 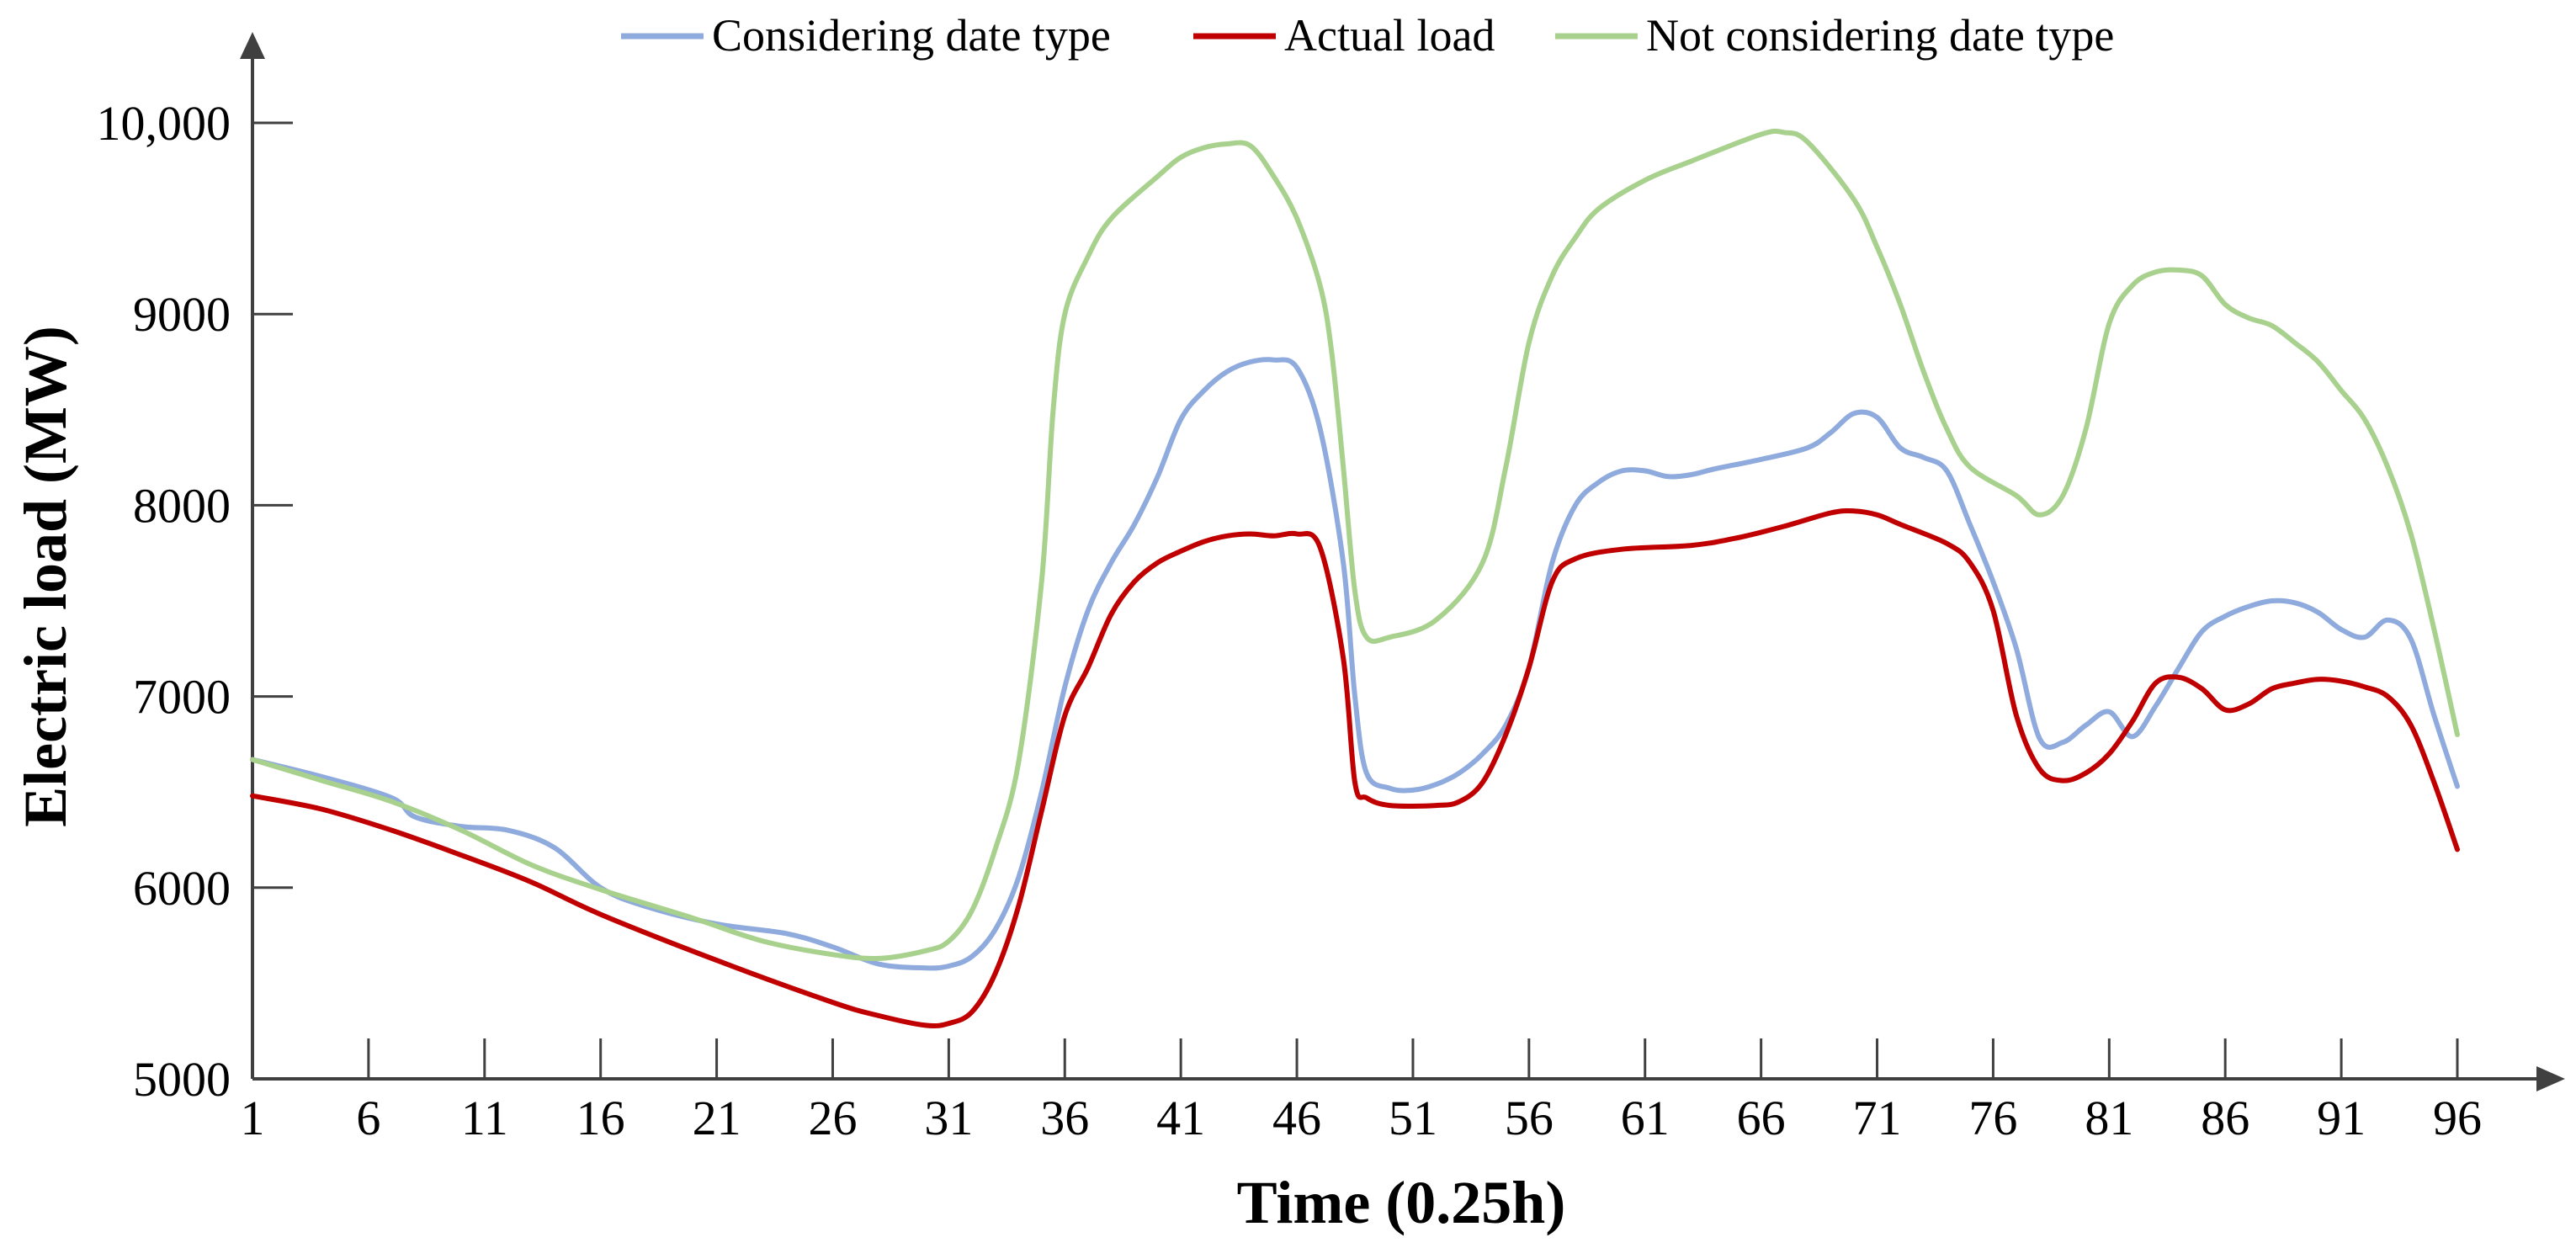 I want to click on legend-label-not-considering-date-type: Not considering date type, so click(x=1880, y=36).